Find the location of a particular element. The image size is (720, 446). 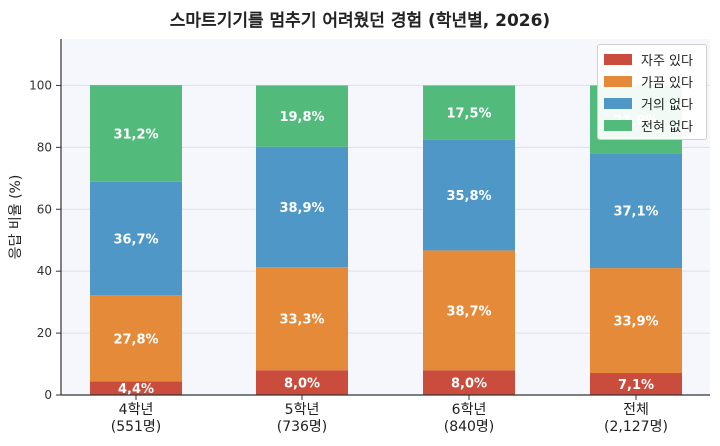

data-label: 27,8% is located at coordinates (135, 339).